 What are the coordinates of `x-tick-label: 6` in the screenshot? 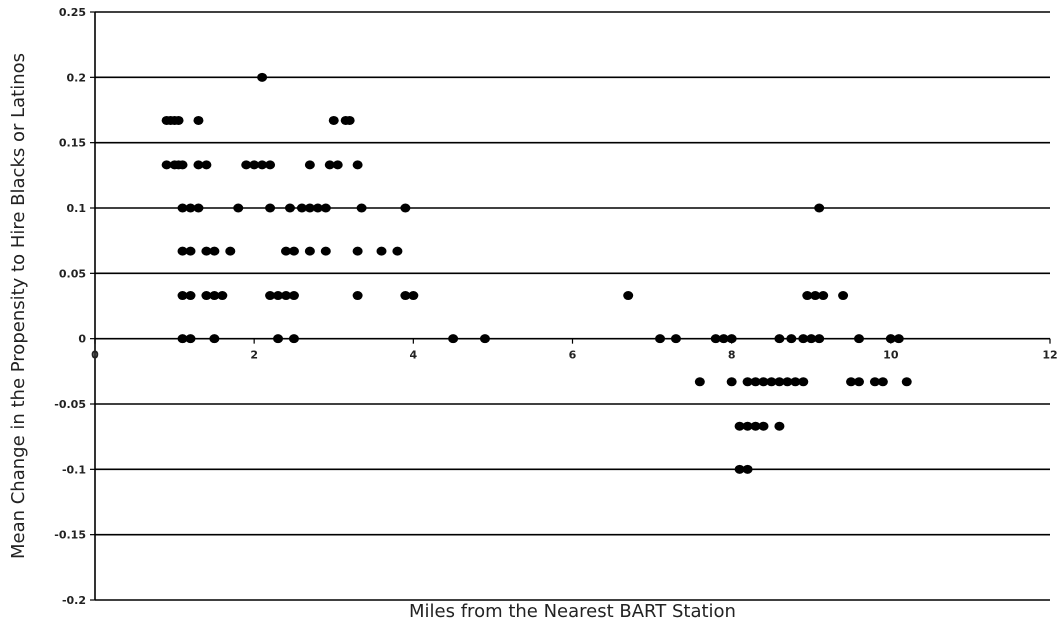 It's located at (573, 355).